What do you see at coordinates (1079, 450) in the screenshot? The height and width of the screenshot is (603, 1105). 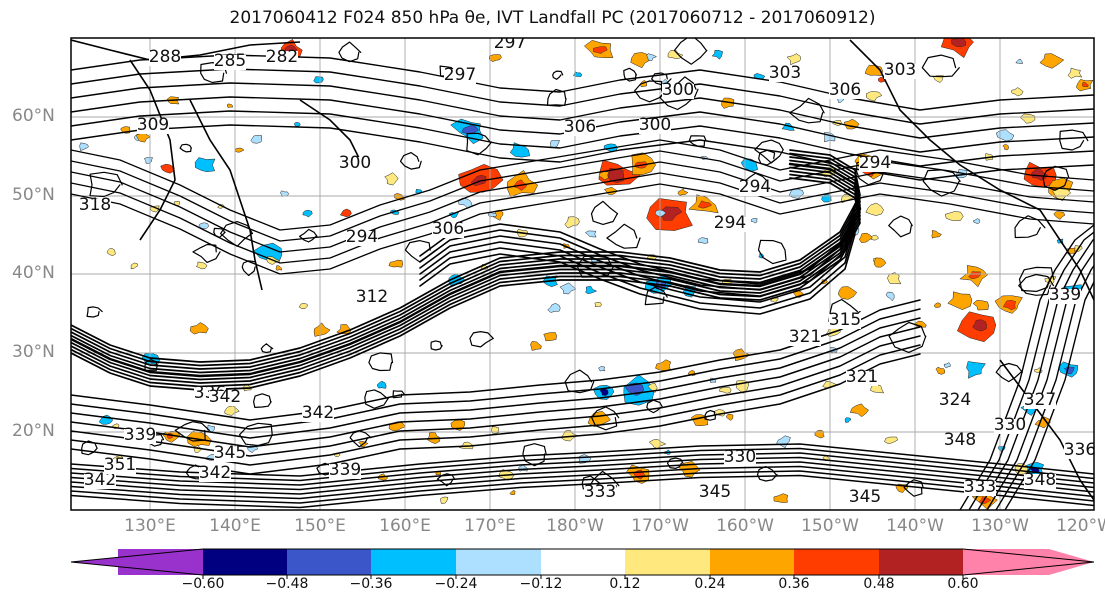 I see `contour-label: 336` at bounding box center [1079, 450].